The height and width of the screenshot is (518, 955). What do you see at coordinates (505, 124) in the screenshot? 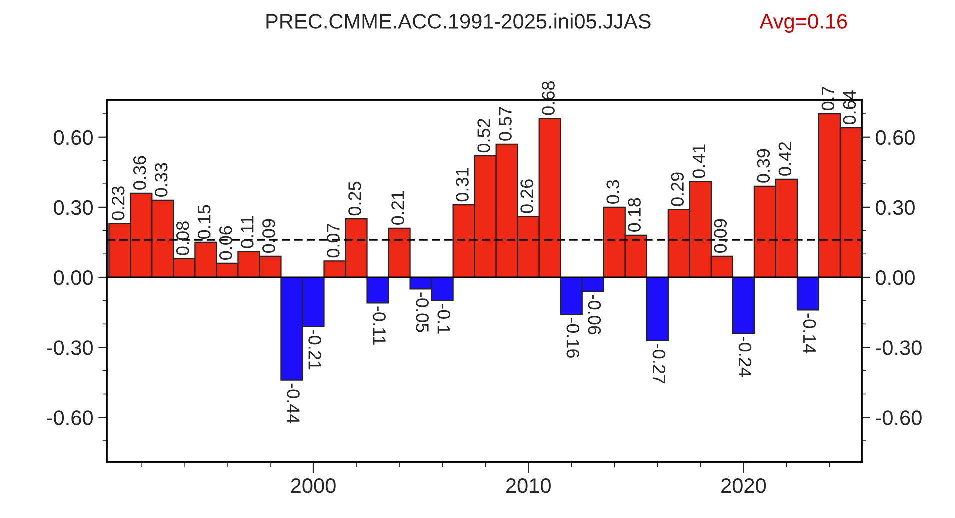
I see `data-label: 0.57` at bounding box center [505, 124].